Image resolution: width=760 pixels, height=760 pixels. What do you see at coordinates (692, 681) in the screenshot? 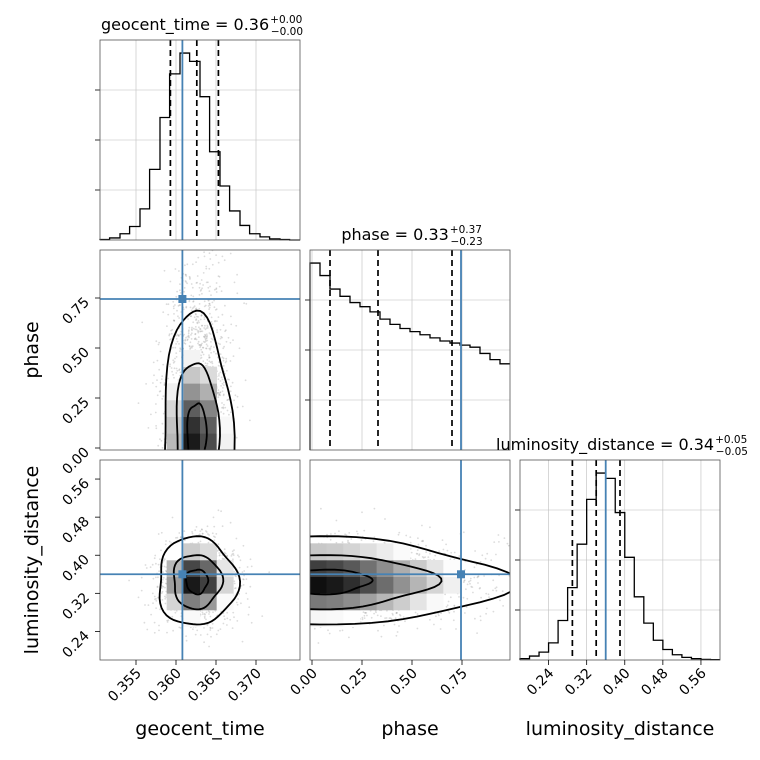
I see `x-tick-label: 0.56` at bounding box center [692, 681].